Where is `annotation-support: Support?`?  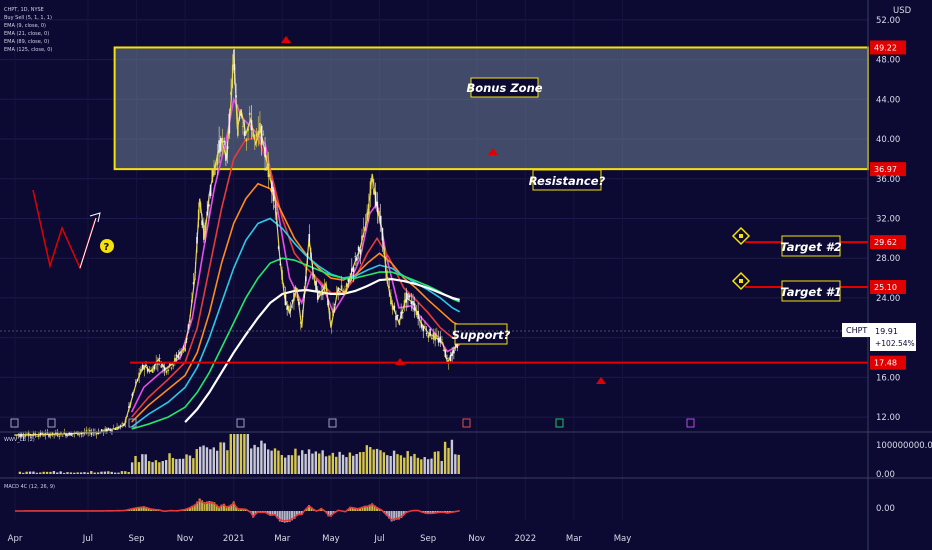 annotation-support: Support? is located at coordinates (481, 334).